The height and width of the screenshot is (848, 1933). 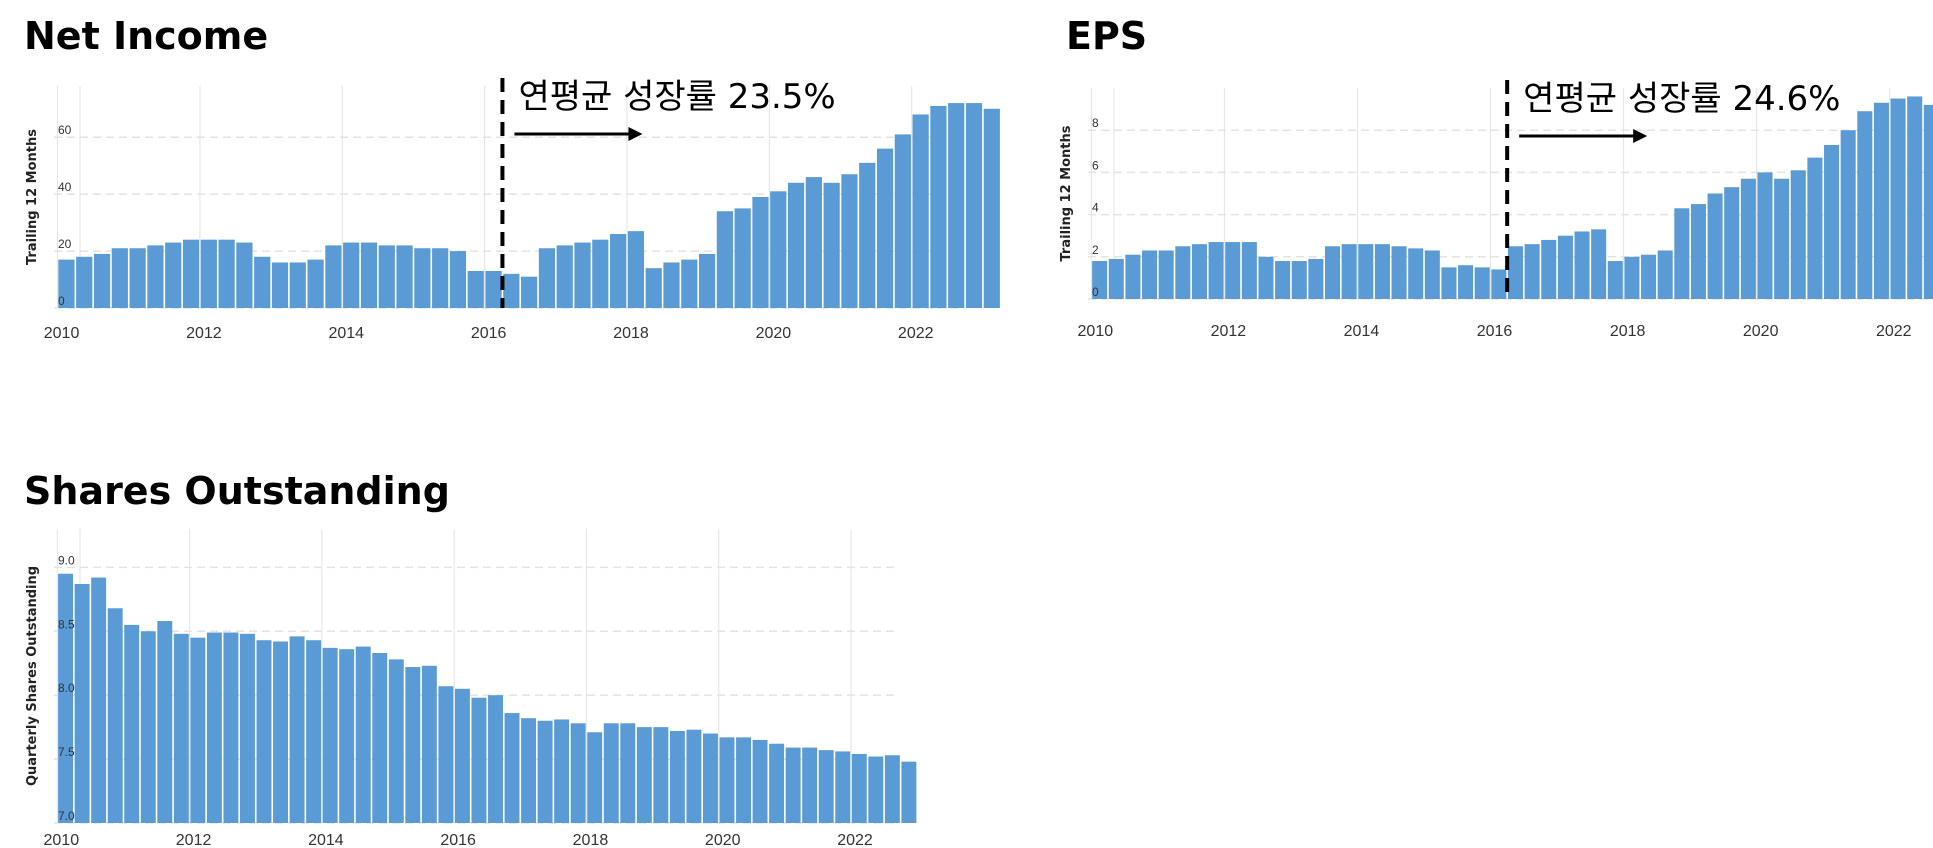 I want to click on shares-outstanding-title: Shares Outstanding, so click(x=237, y=491).